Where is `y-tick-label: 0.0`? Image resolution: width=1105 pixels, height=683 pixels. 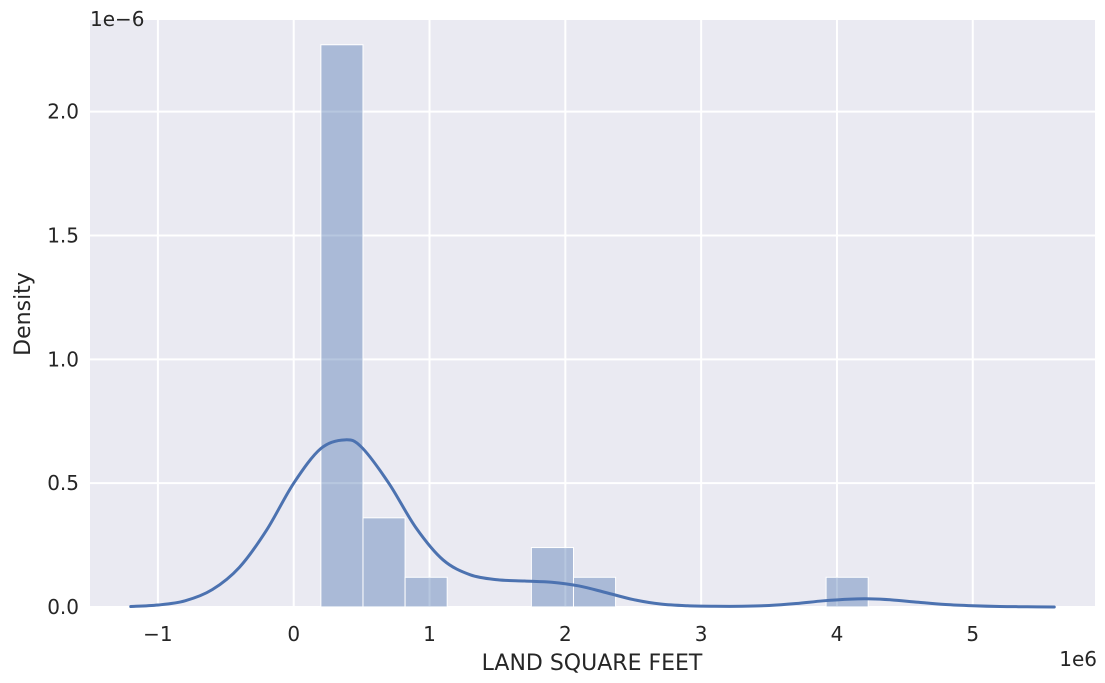
y-tick-label: 0.0 is located at coordinates (63, 607).